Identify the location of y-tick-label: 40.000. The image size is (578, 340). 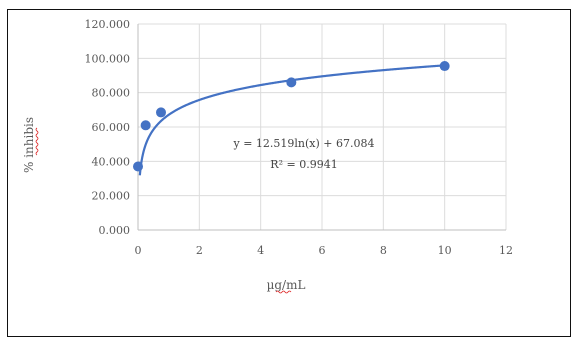
(111, 161).